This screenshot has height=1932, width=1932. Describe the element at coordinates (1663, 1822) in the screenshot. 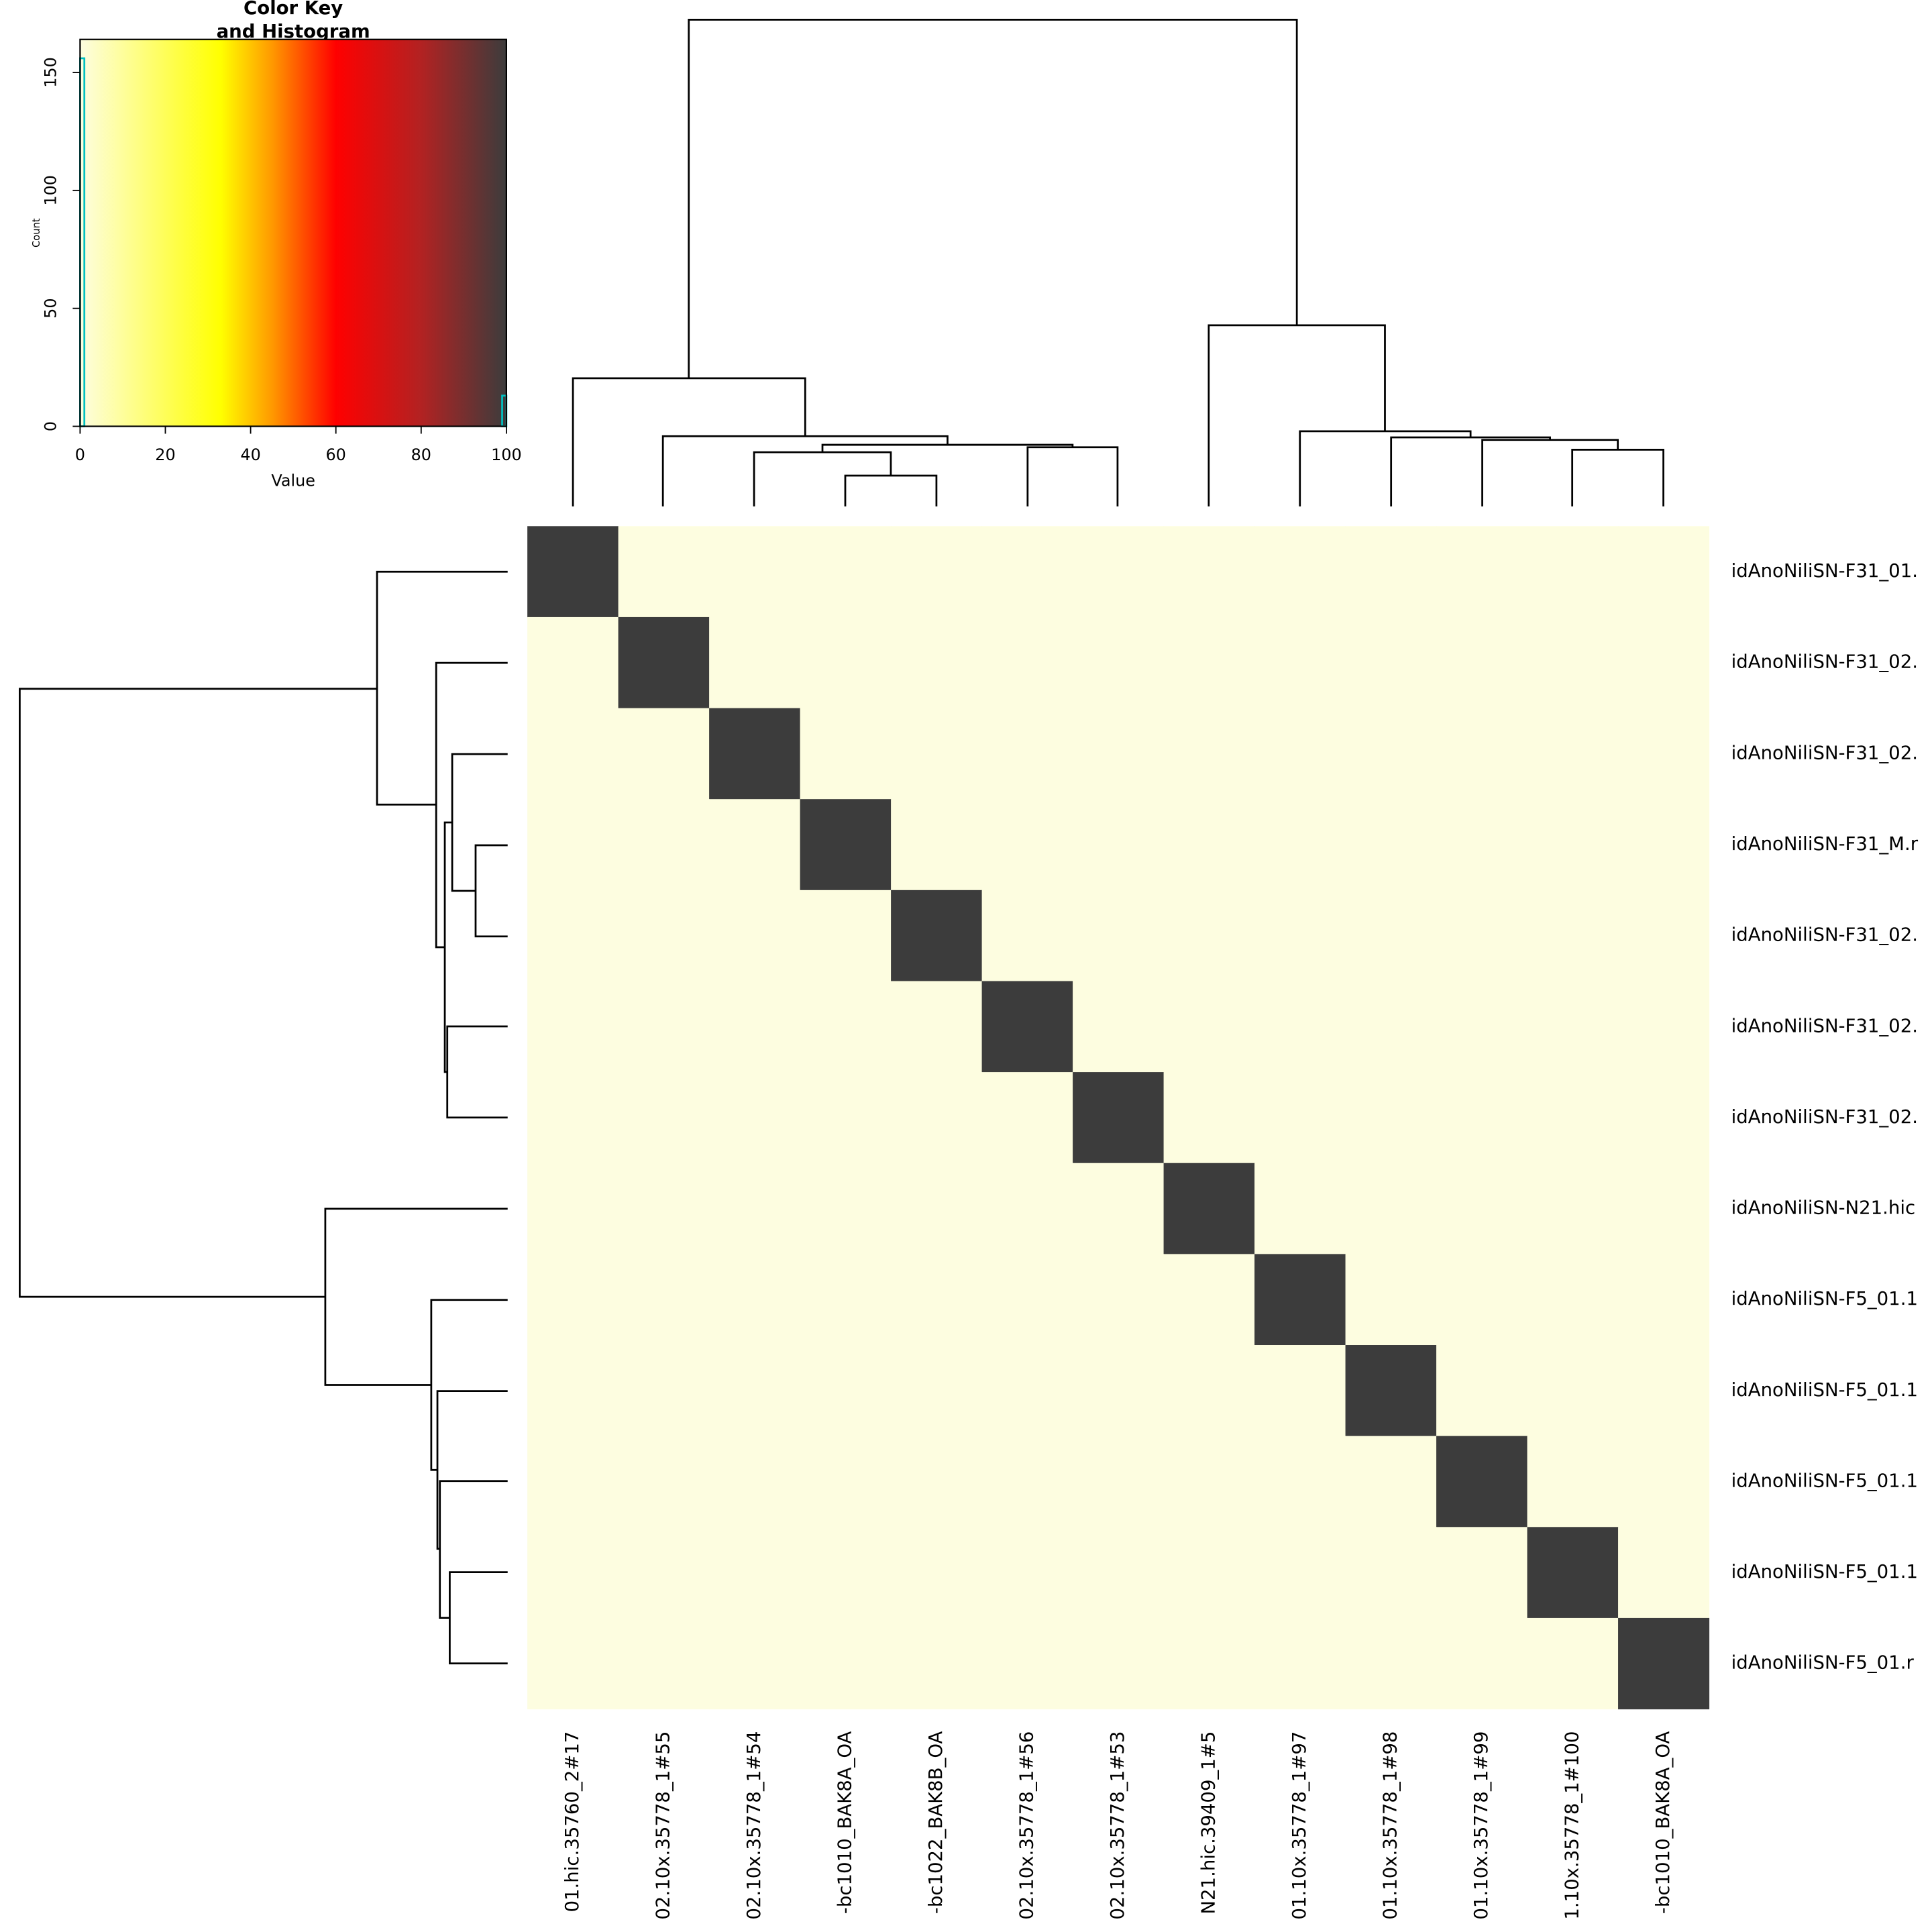

I see `column-label: -bc1010_BAK8A_OA` at that location.